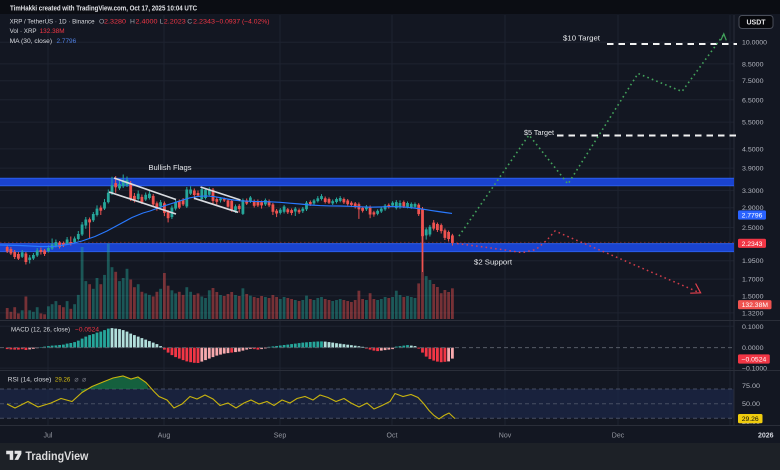  What do you see at coordinates (40, 330) in the screenshot?
I see `svg-text: MACD (12, 26, close)` at bounding box center [40, 330].